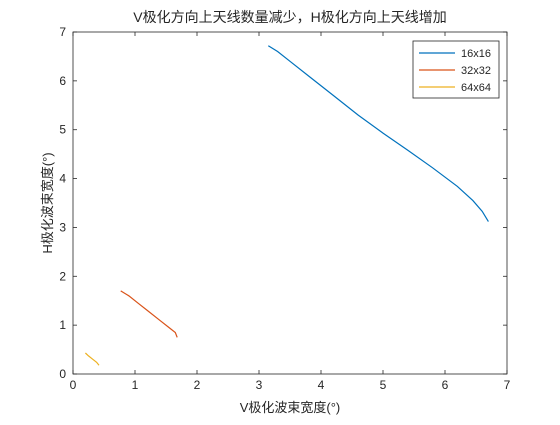 This screenshot has width=560, height=425. I want to click on legend-label-32x32: 32x32, so click(476, 71).